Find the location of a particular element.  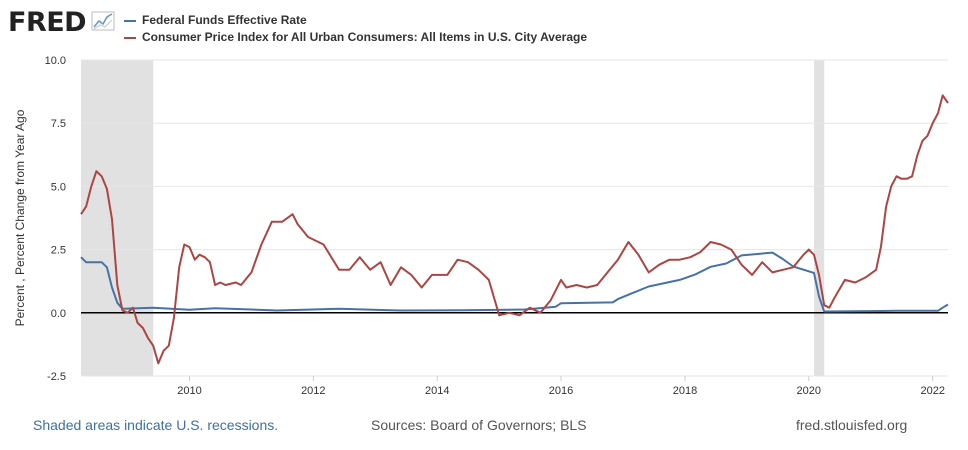

y-tick-label: 7.5 is located at coordinates (58, 124).